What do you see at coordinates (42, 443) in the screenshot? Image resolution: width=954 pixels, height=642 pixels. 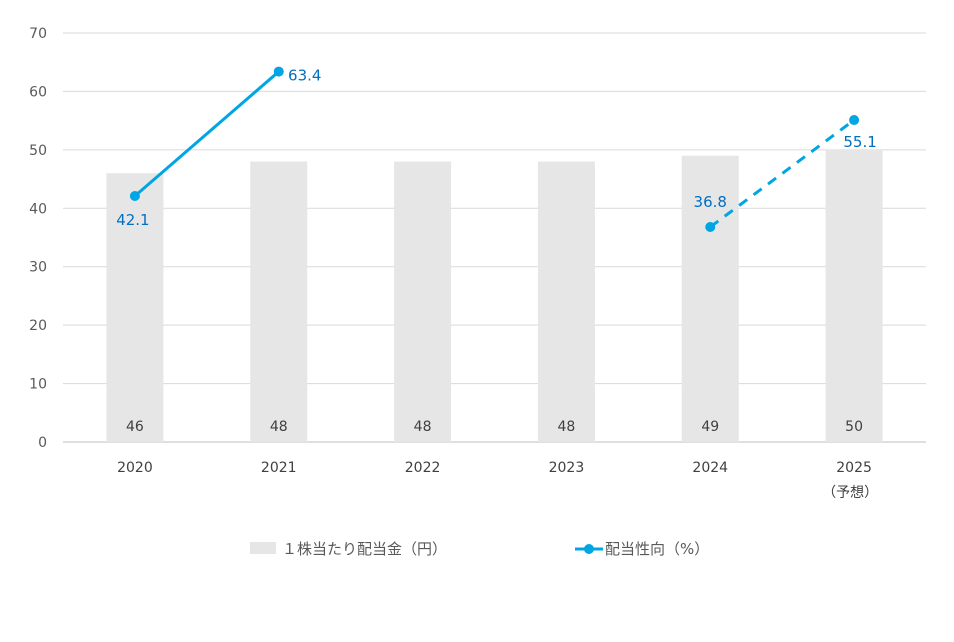 I see `y-tick-label: 0` at bounding box center [42, 443].